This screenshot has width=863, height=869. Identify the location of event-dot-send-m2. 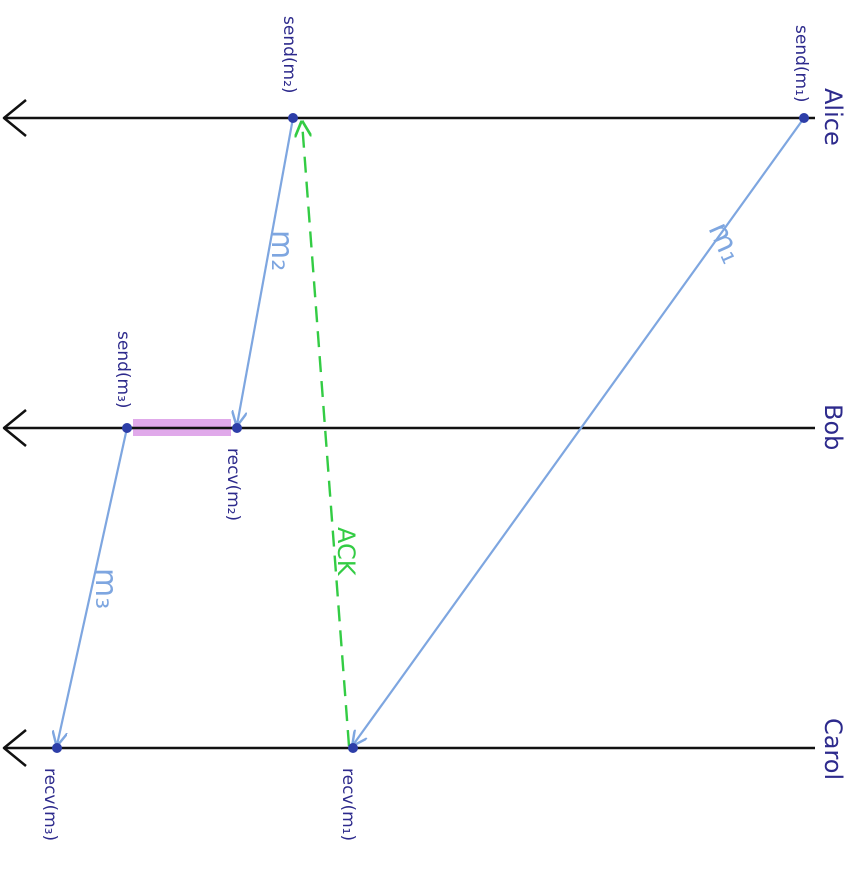
(293, 118).